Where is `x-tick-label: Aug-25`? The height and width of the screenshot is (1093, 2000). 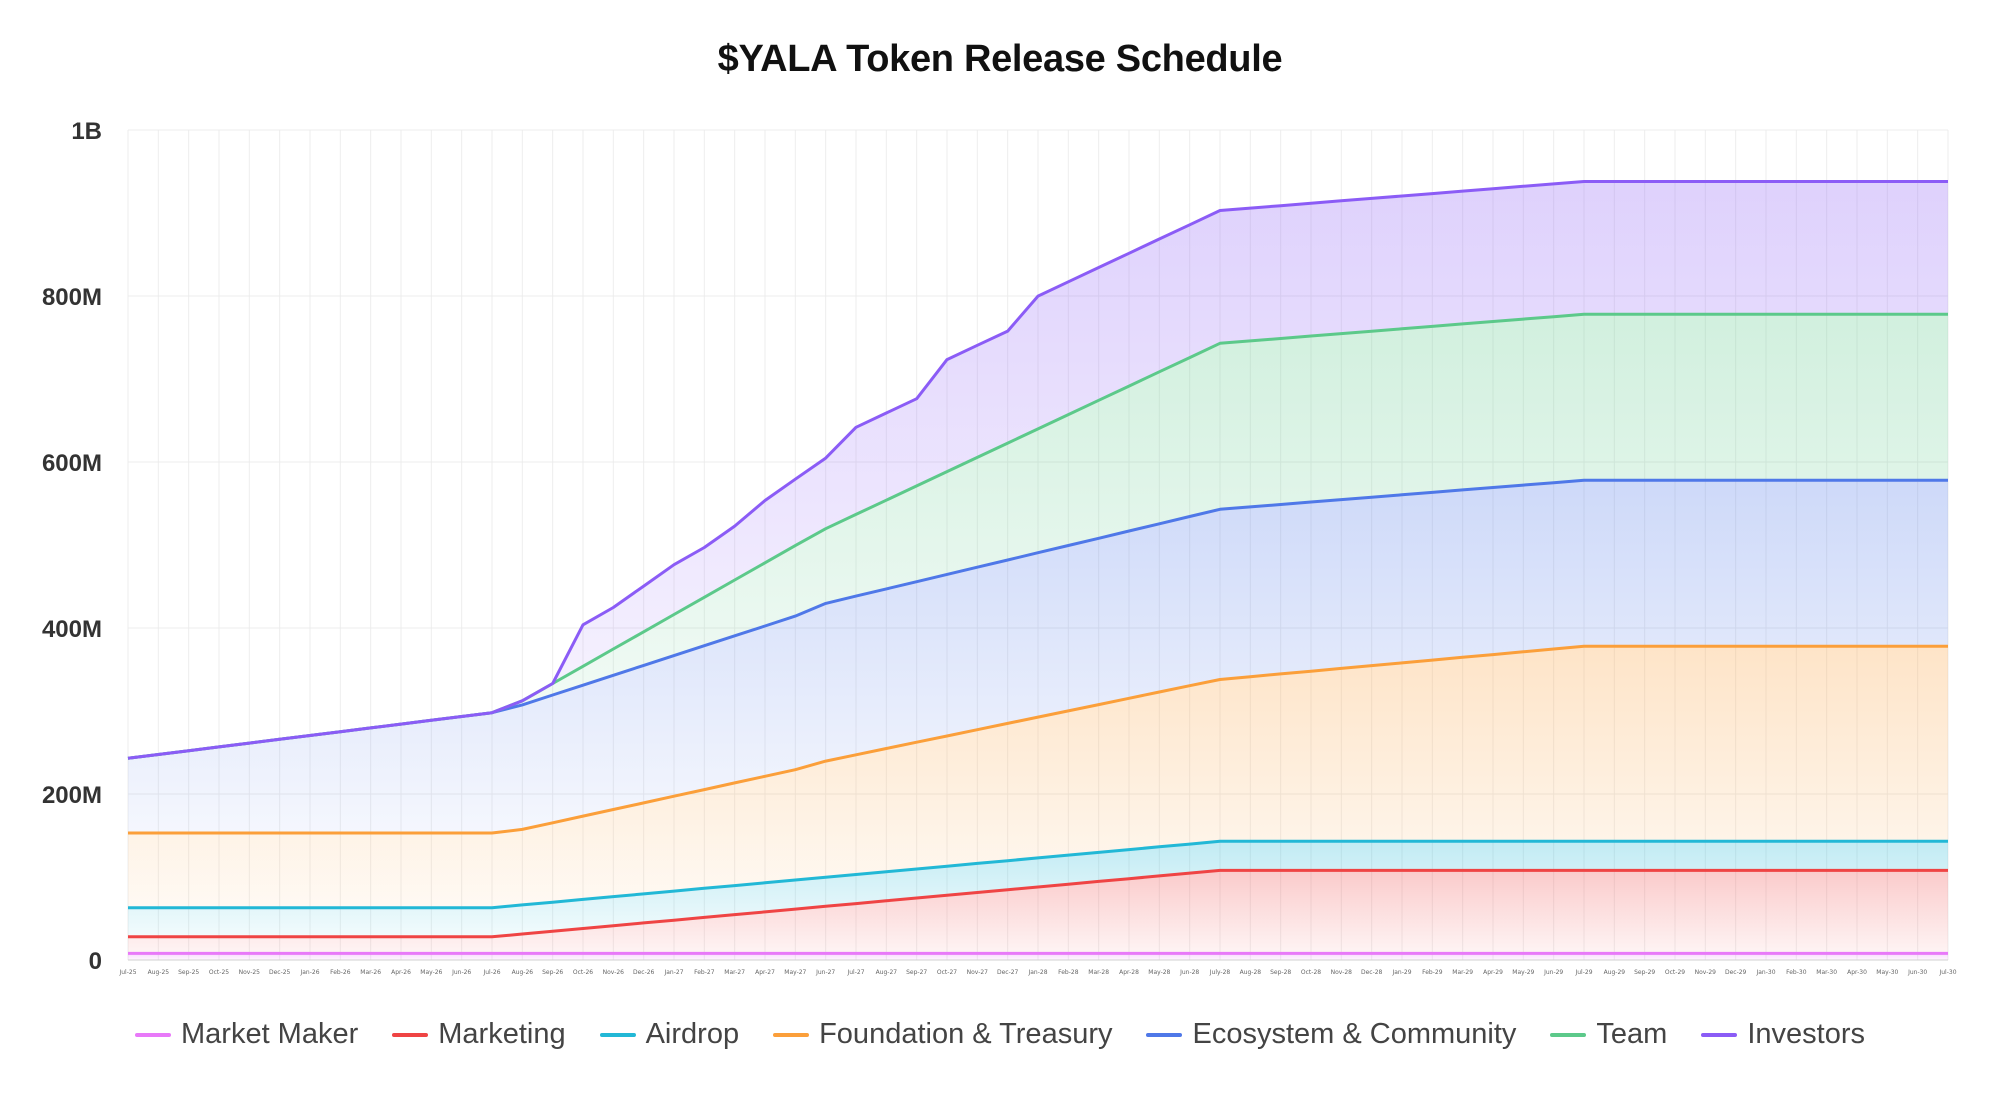 x-tick-label: Aug-25 is located at coordinates (159, 972).